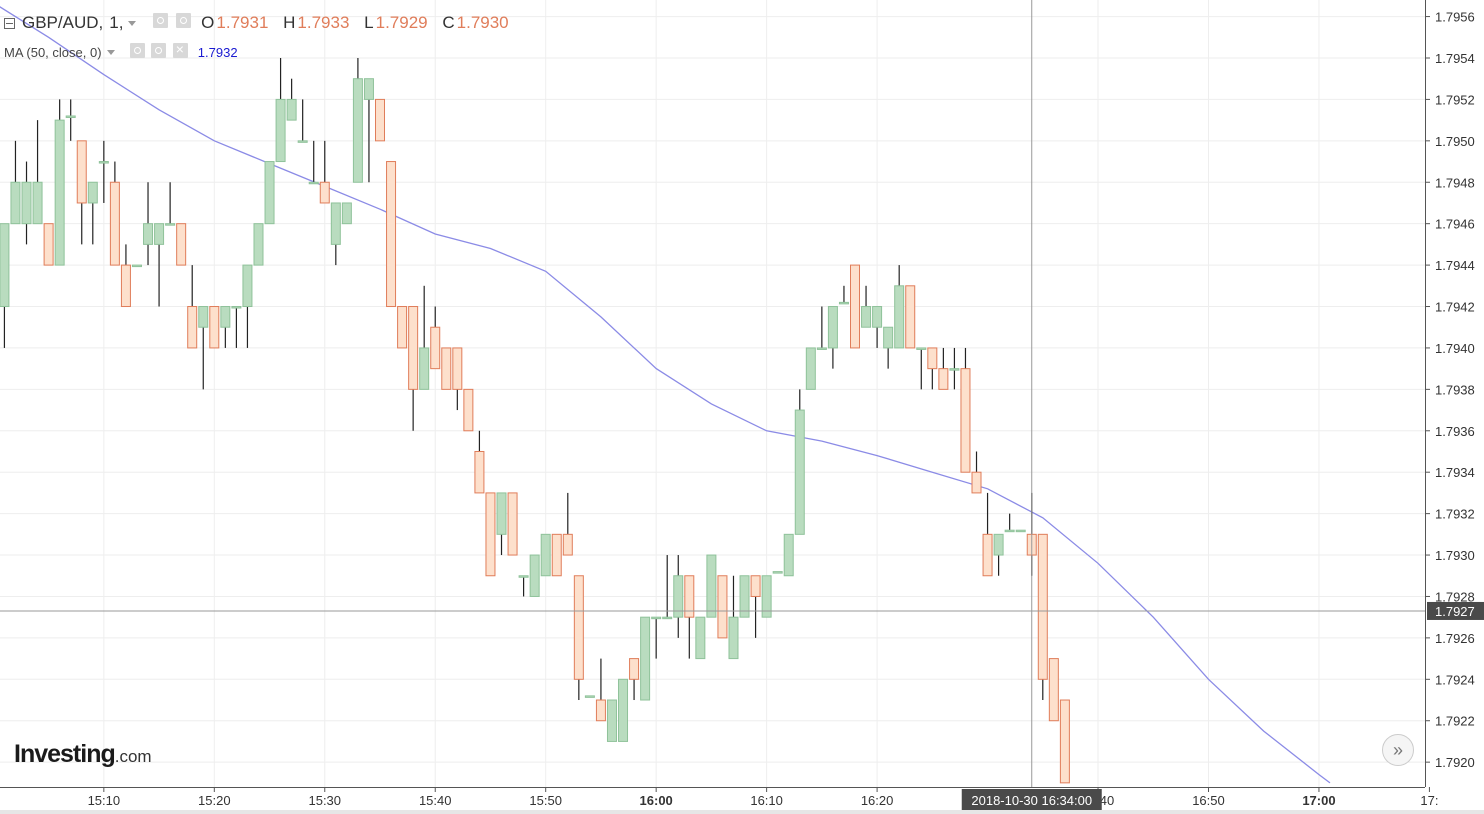 The width and height of the screenshot is (1484, 814). What do you see at coordinates (171, 23) in the screenshot?
I see `symbol-controls` at bounding box center [171, 23].